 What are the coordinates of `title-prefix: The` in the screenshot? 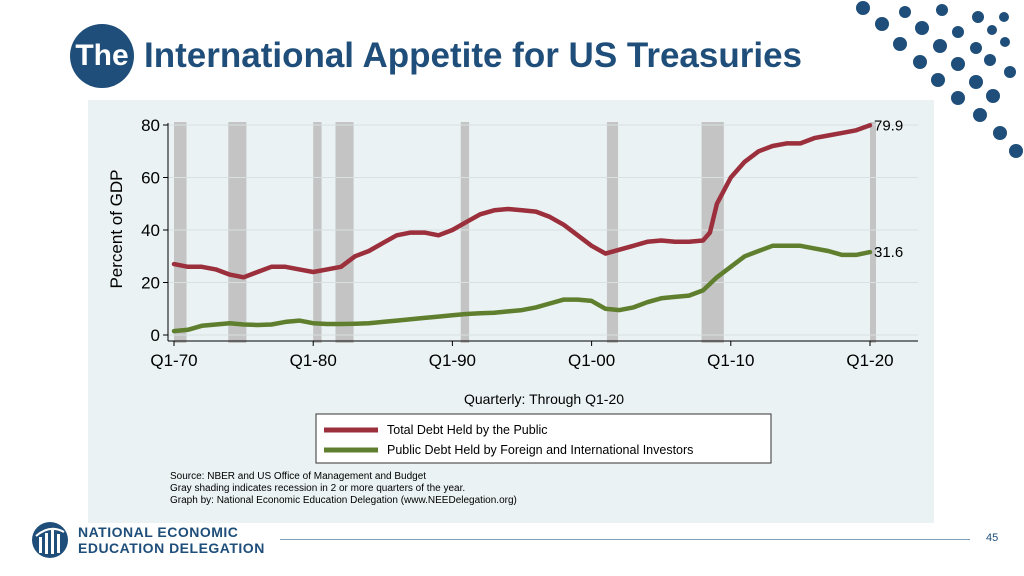 It's located at (102, 55).